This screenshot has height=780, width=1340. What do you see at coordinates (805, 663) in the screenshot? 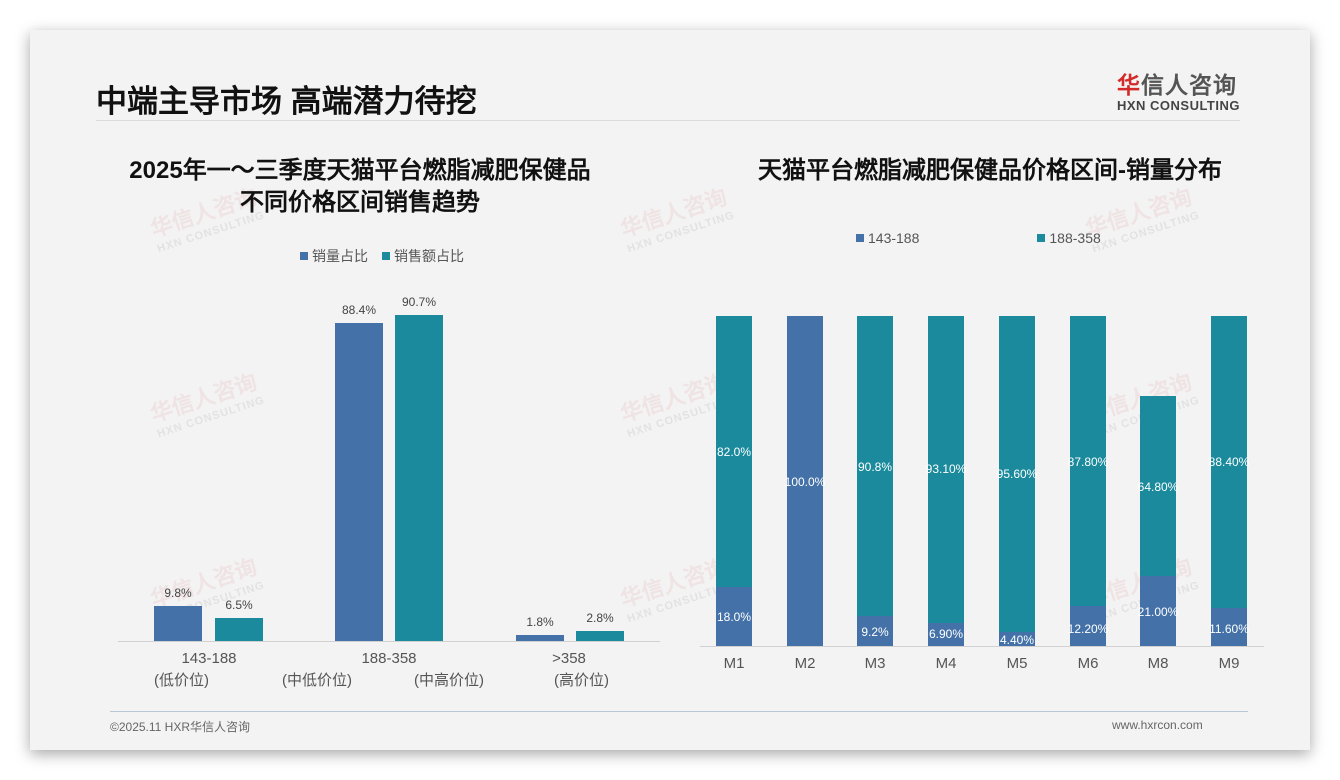
I see `month-label: M2` at bounding box center [805, 663].